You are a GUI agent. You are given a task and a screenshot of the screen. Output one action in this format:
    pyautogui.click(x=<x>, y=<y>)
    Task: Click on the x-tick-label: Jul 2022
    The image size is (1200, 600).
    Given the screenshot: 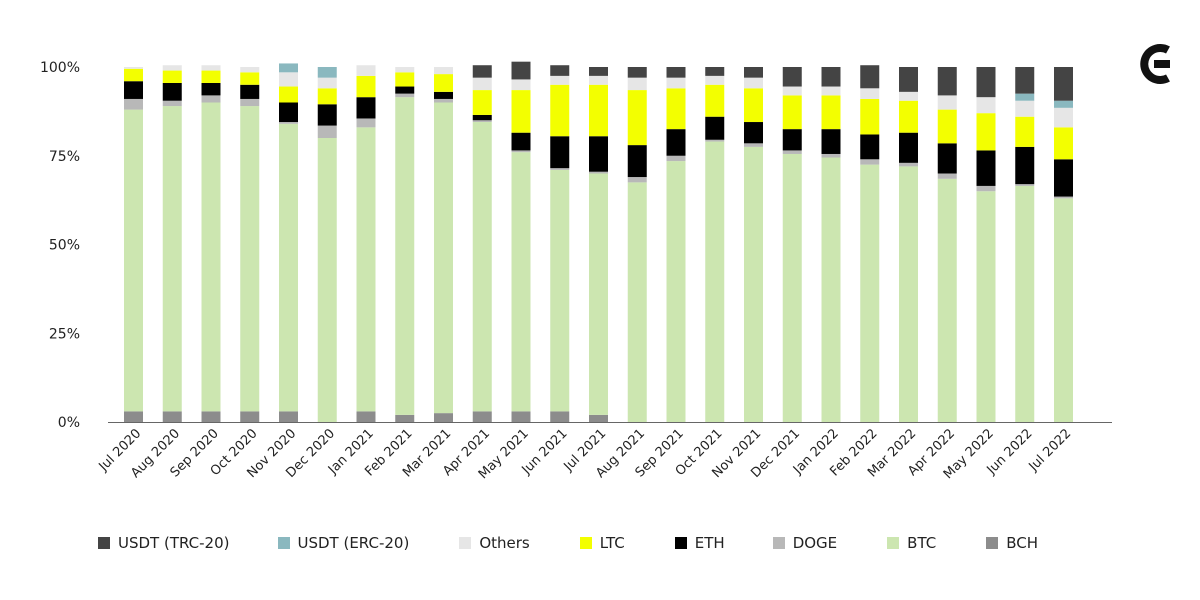 What is the action you would take?
    pyautogui.click(x=1050, y=450)
    